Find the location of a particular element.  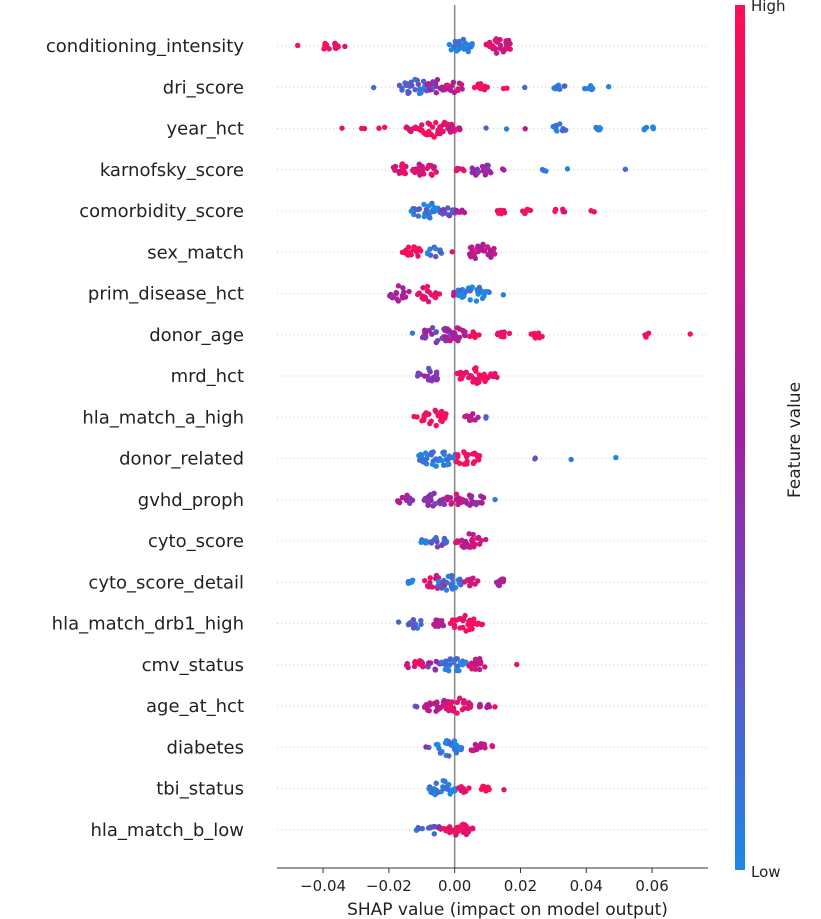

colorbar-low-label: Low is located at coordinates (766, 872).